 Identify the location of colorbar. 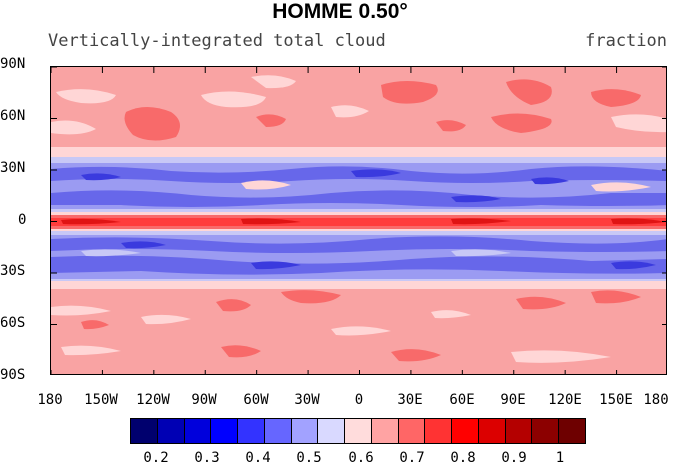
(358, 431).